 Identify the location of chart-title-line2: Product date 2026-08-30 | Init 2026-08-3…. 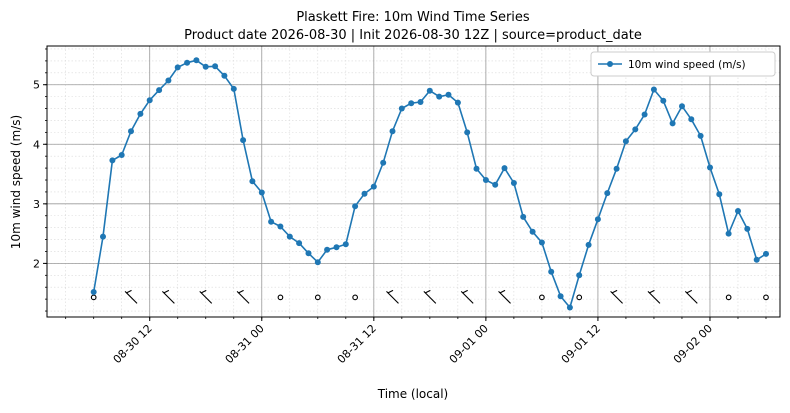
(413, 35).